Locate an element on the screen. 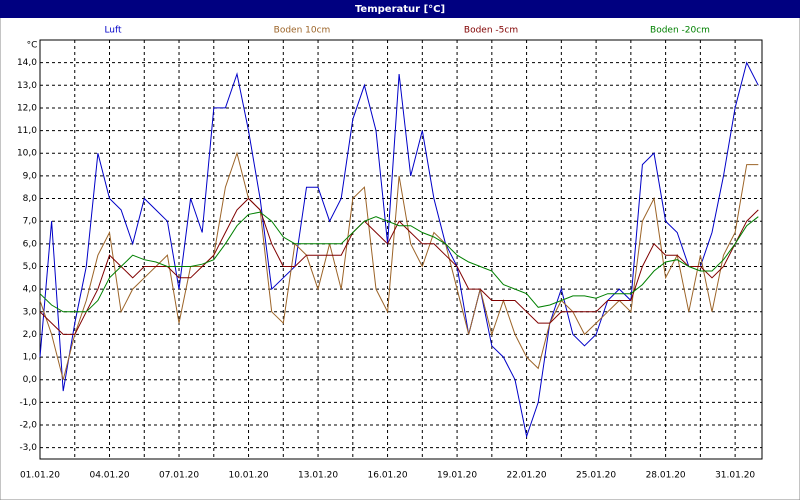 The width and height of the screenshot is (800, 500). y-tick-label: 8,0 is located at coordinates (30, 199).